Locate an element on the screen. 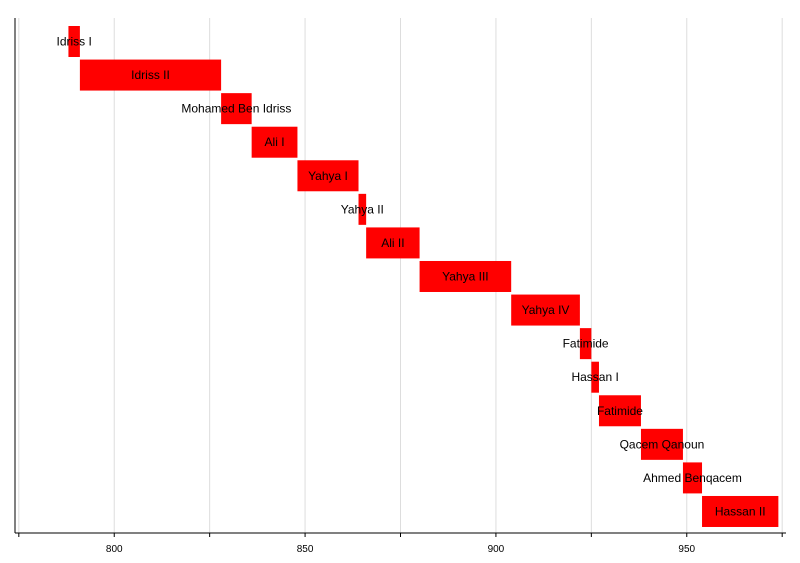  bar-label: Hassan I is located at coordinates (594, 377).